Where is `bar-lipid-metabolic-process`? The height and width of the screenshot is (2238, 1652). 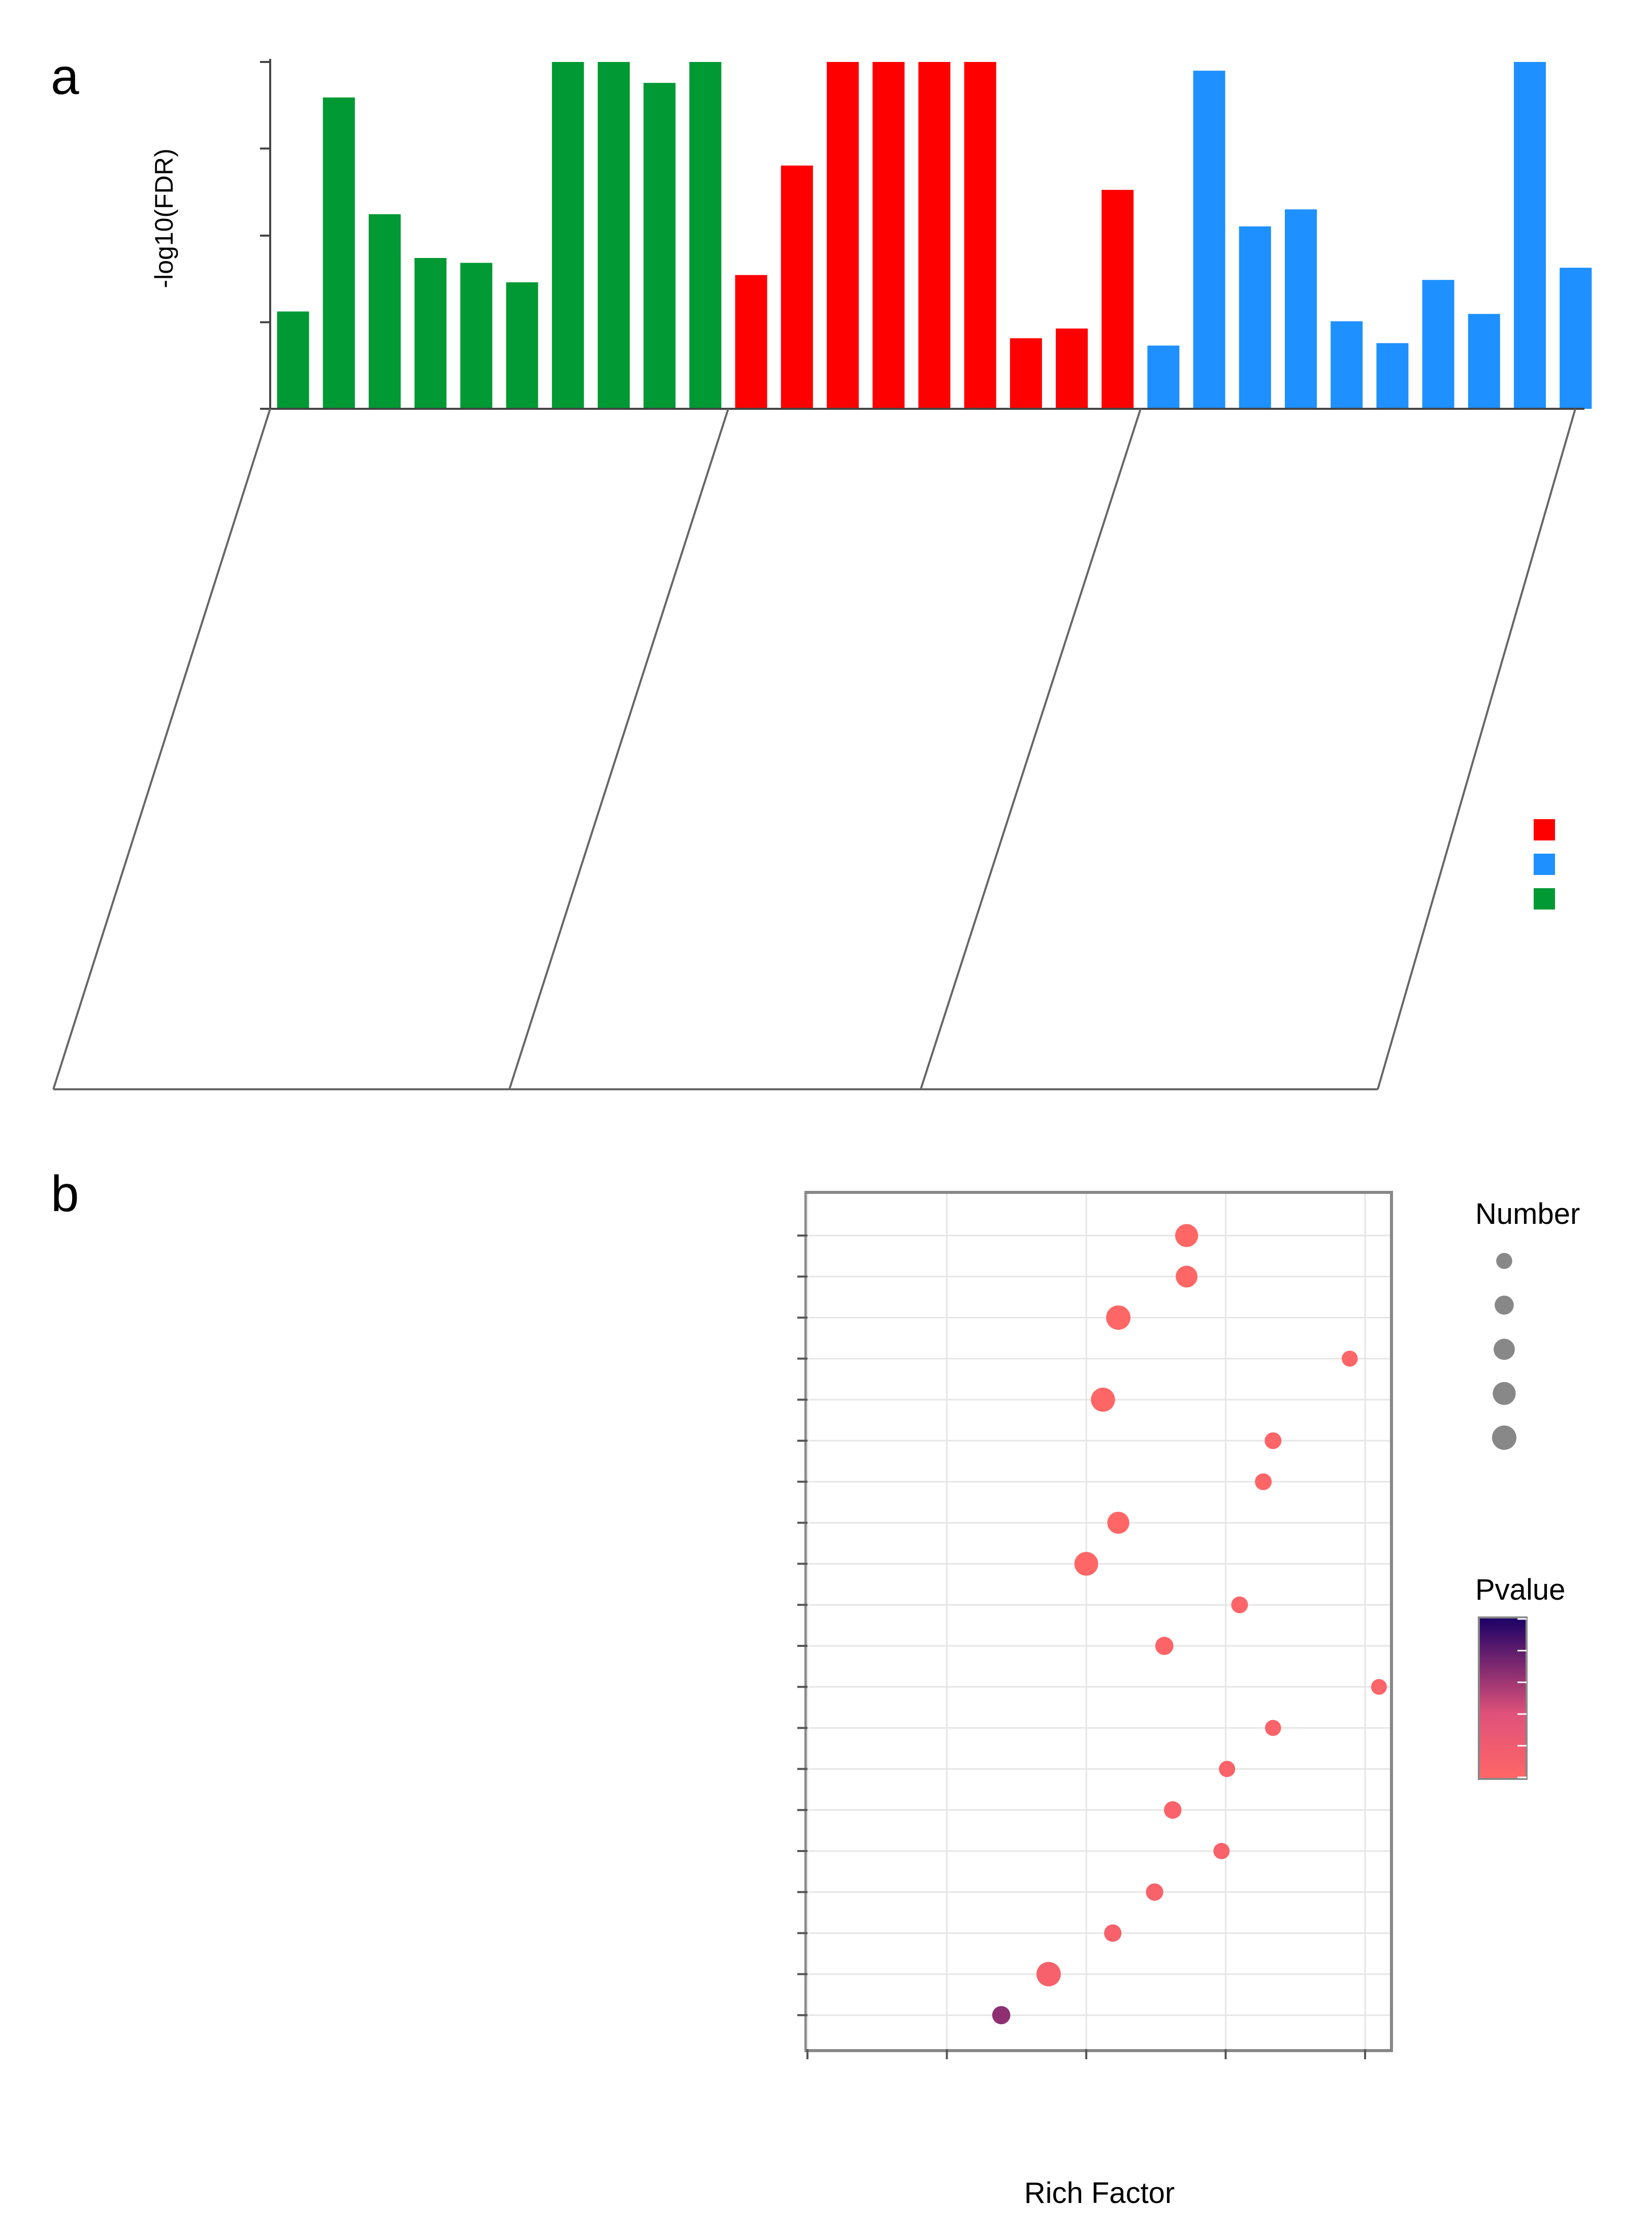 bar-lipid-metabolic-process is located at coordinates (522, 345).